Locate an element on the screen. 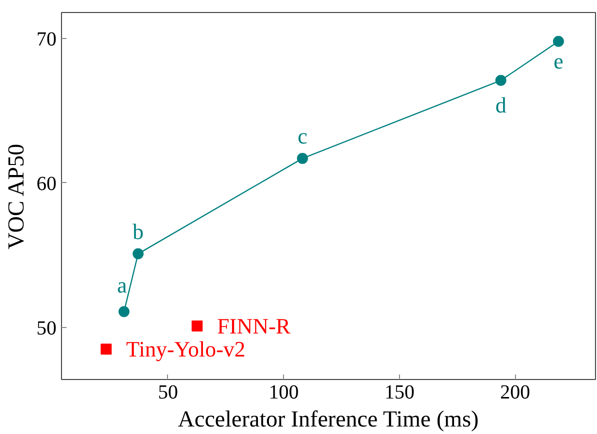 This screenshot has height=434, width=597. y-tick-label: 60 is located at coordinates (46, 183).